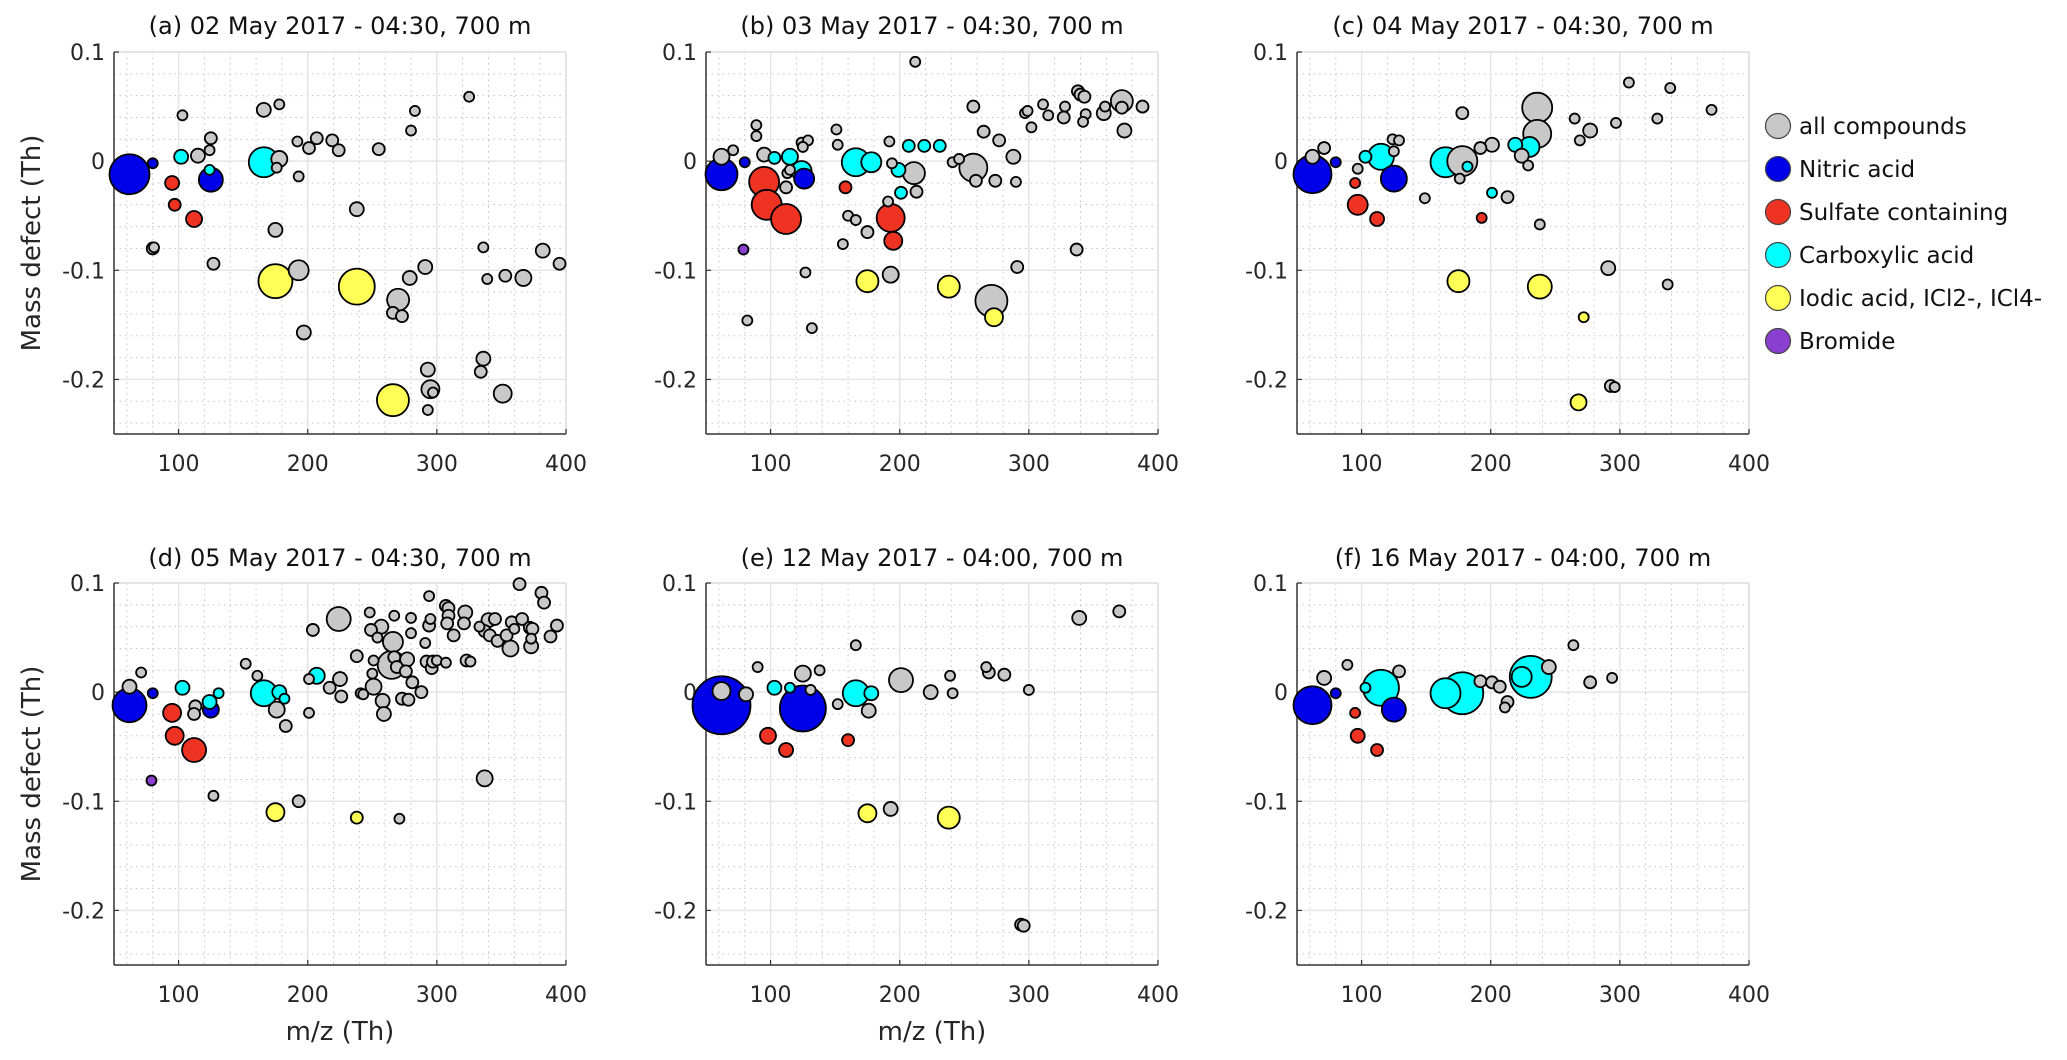  What do you see at coordinates (1883, 127) in the screenshot?
I see `legend-label: all compounds` at bounding box center [1883, 127].